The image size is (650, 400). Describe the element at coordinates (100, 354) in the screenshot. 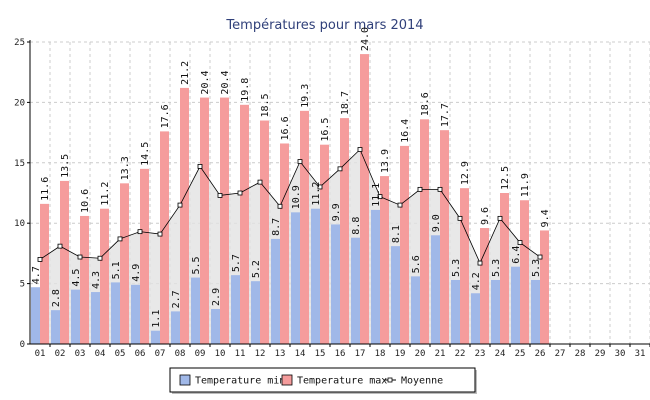

I see `x-tick-label: 04` at that location.